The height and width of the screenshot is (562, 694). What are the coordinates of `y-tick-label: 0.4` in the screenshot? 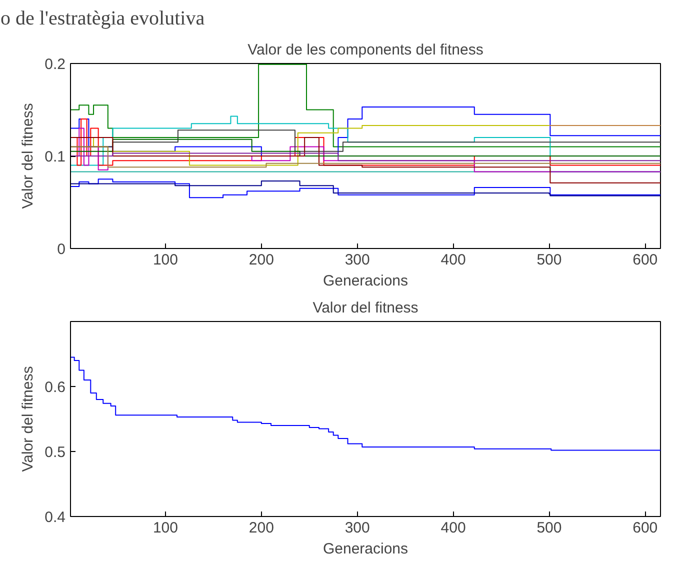 It's located at (55, 517).